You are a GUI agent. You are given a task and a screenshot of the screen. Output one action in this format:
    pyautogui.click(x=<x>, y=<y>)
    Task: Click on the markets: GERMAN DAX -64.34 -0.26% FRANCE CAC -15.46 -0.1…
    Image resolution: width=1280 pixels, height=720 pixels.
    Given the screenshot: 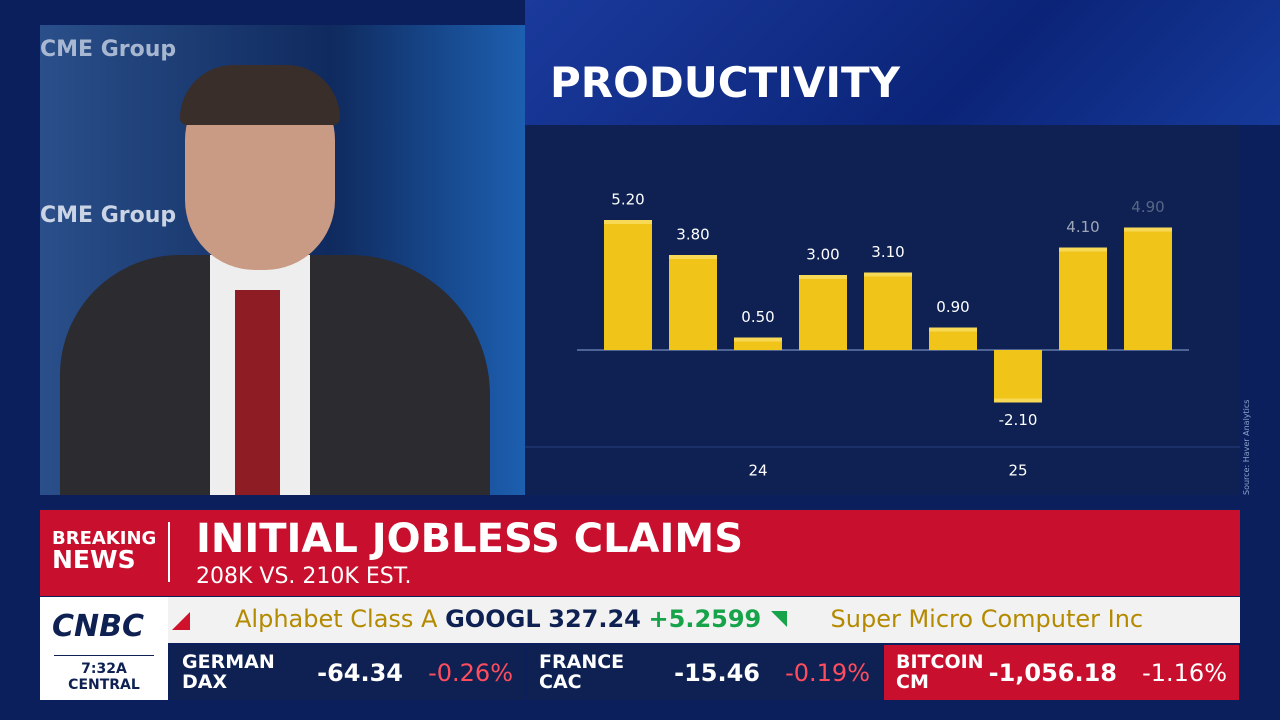 What is the action you would take?
    pyautogui.click(x=705, y=672)
    